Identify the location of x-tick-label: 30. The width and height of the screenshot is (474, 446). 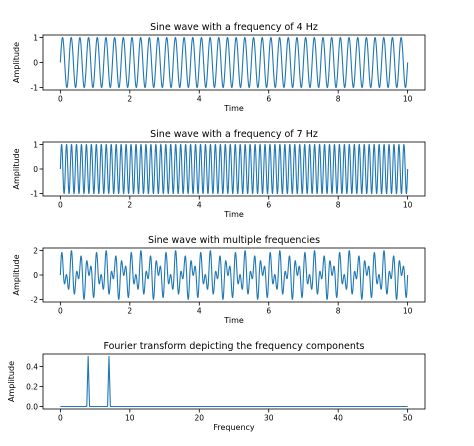
(269, 418).